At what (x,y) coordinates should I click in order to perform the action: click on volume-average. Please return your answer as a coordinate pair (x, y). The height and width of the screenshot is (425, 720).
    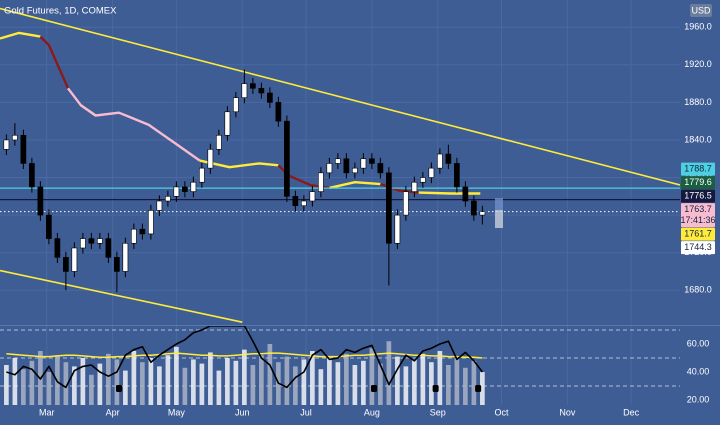
    Looking at the image, I should click on (244, 355).